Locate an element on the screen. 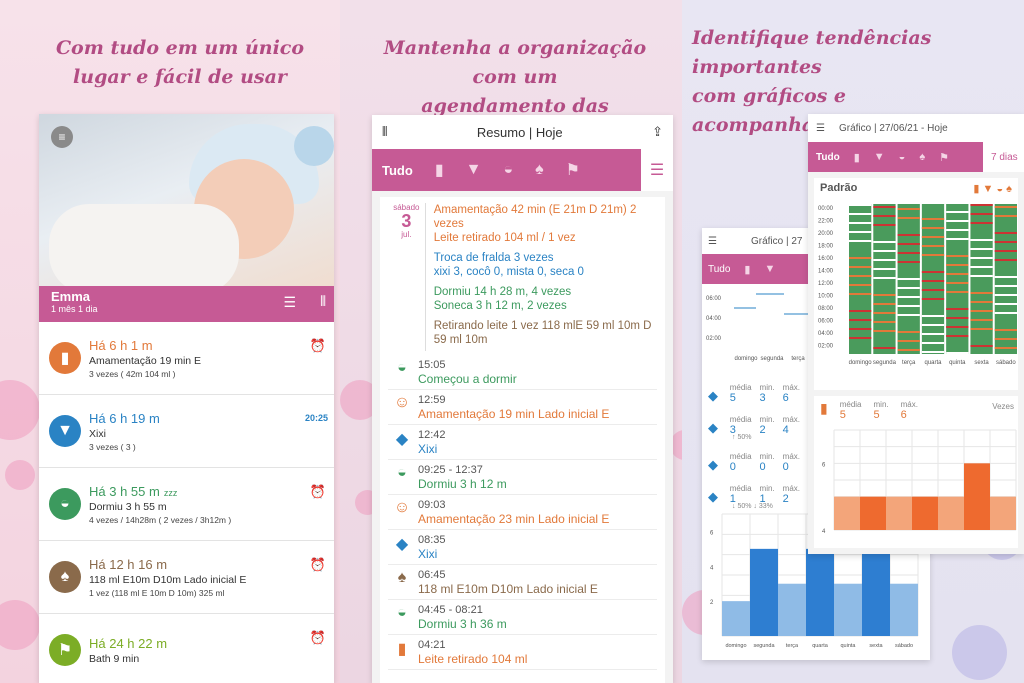  feed-info: 04:21 Leite retirado 104 ml is located at coordinates (472, 652).